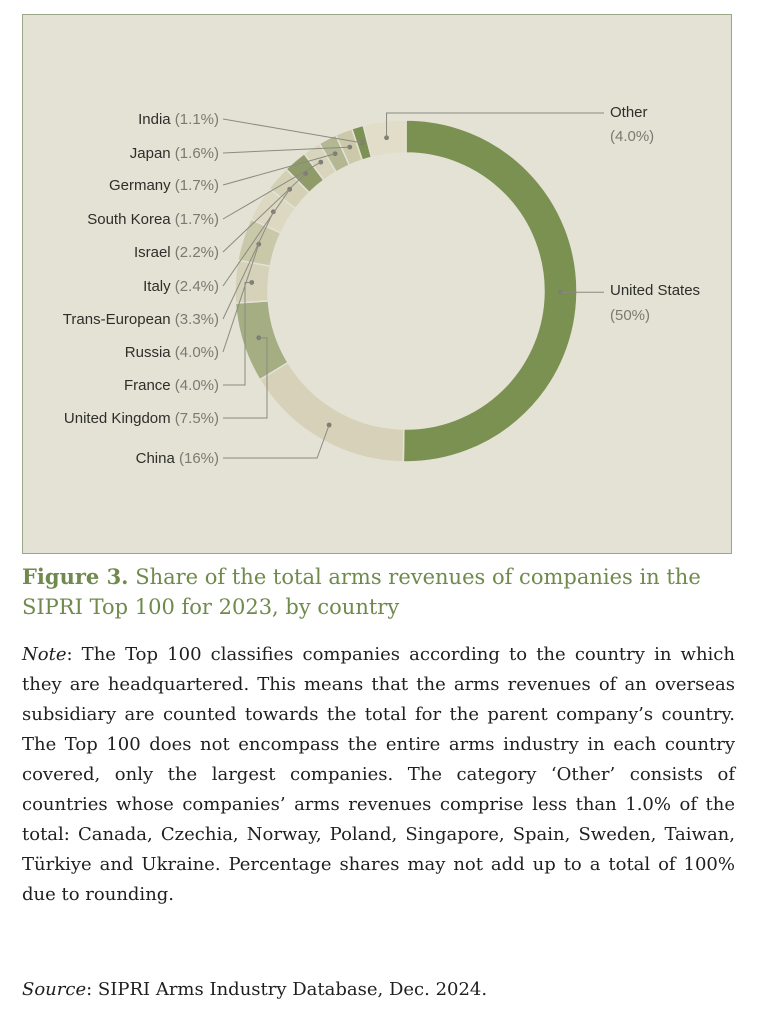 The image size is (758, 1024). What do you see at coordinates (495, 125) in the screenshot?
I see `leader-line-other` at bounding box center [495, 125].